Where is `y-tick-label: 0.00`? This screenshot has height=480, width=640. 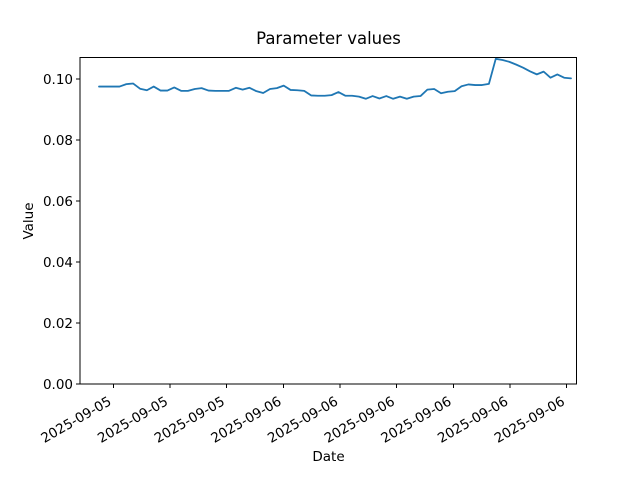 y-tick-label: 0.00 is located at coordinates (58, 385).